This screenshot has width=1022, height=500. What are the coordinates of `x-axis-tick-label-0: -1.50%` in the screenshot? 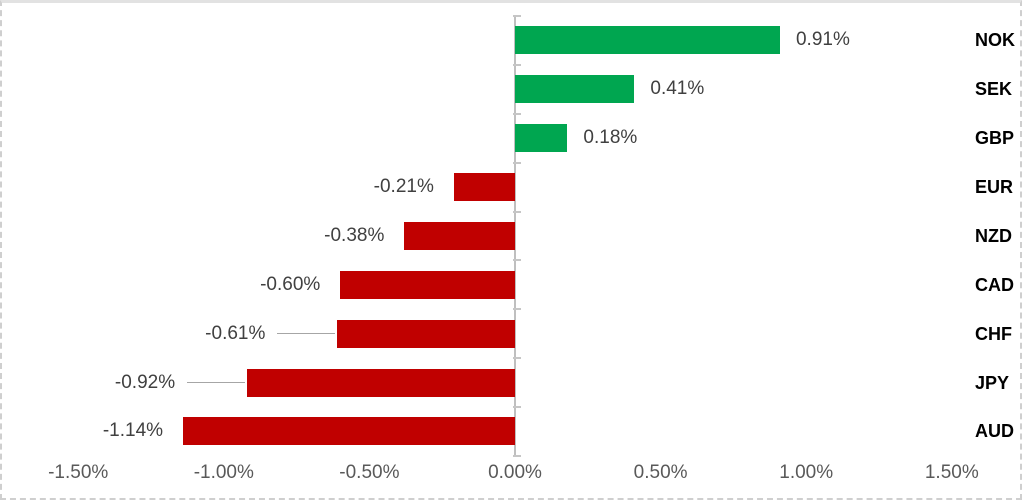 It's located at (78, 472).